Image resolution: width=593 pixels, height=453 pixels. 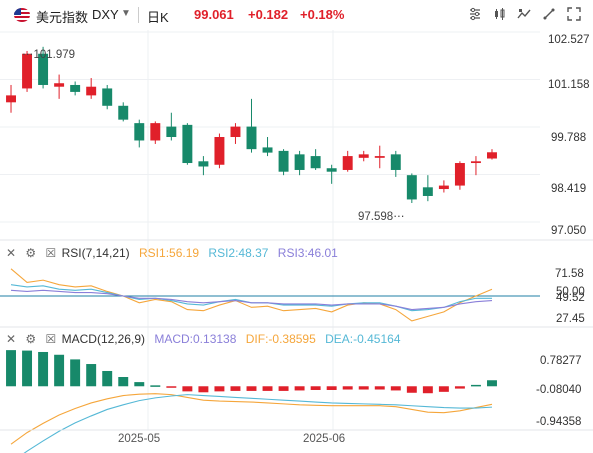 I want to click on macd-value: MACD:0.13138, so click(x=195, y=339).